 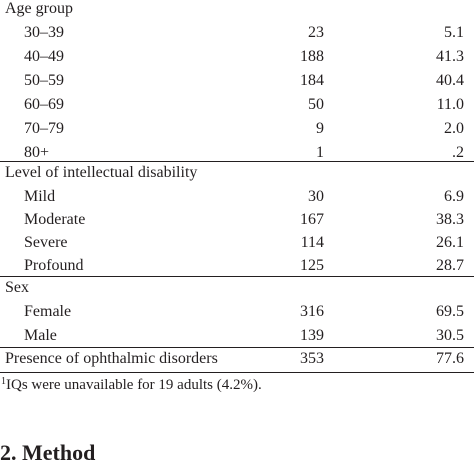 What do you see at coordinates (237, 336) in the screenshot?
I see `table-row: Male 139 30.5` at bounding box center [237, 336].